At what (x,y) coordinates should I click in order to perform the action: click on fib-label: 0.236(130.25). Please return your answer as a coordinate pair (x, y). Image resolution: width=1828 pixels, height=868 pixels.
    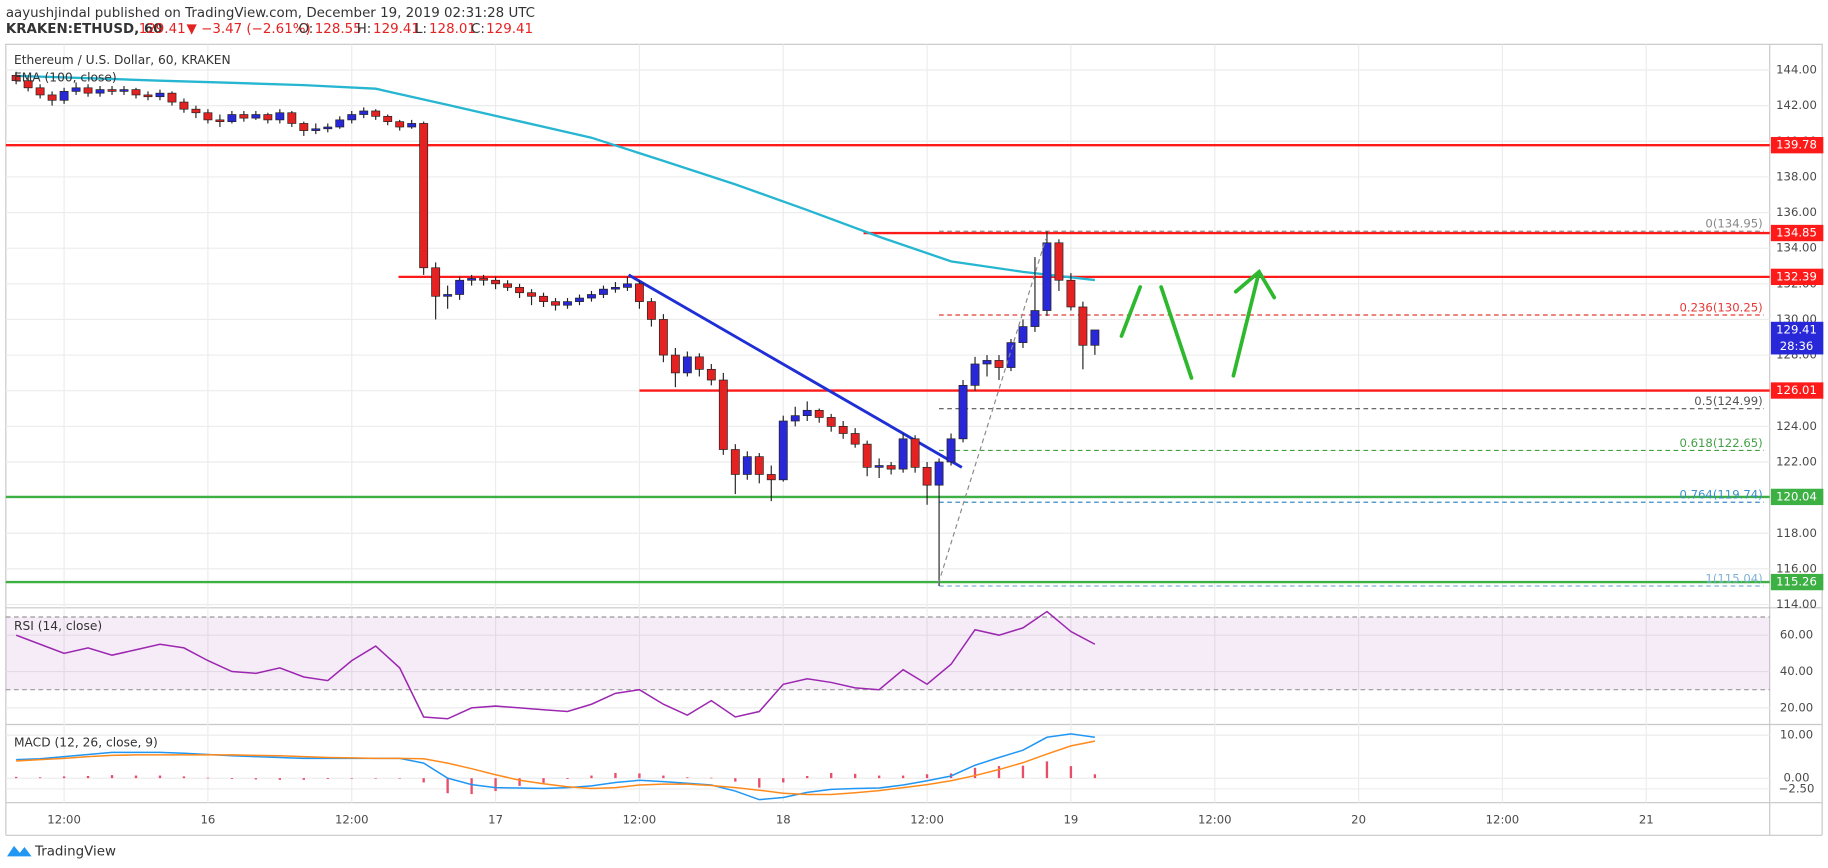
    Looking at the image, I should click on (1720, 307).